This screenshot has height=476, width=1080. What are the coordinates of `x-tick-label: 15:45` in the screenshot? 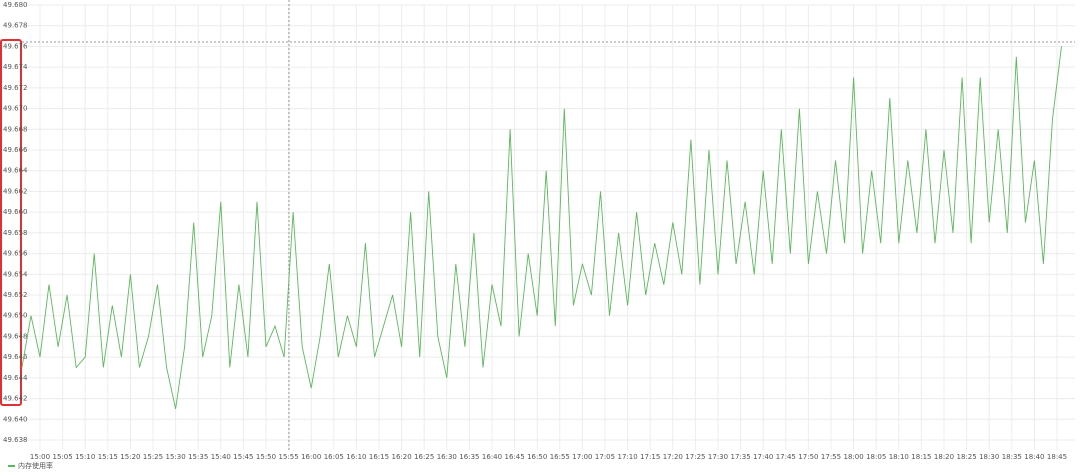 It's located at (243, 457).